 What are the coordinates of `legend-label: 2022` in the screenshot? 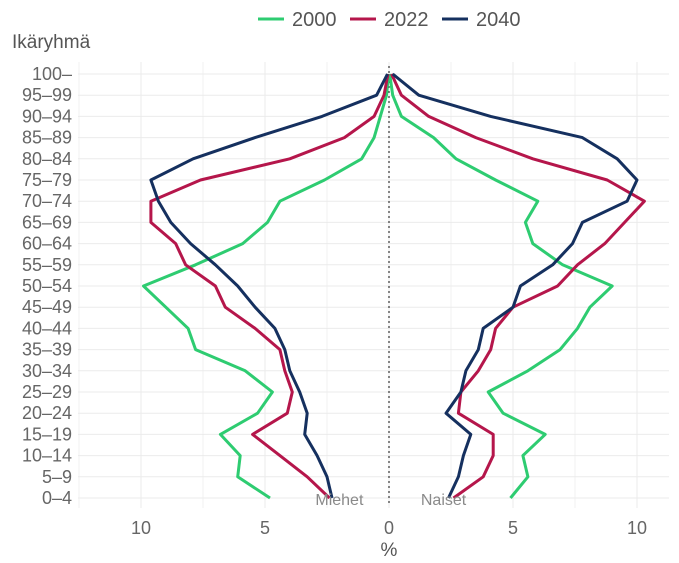 It's located at (406, 20).